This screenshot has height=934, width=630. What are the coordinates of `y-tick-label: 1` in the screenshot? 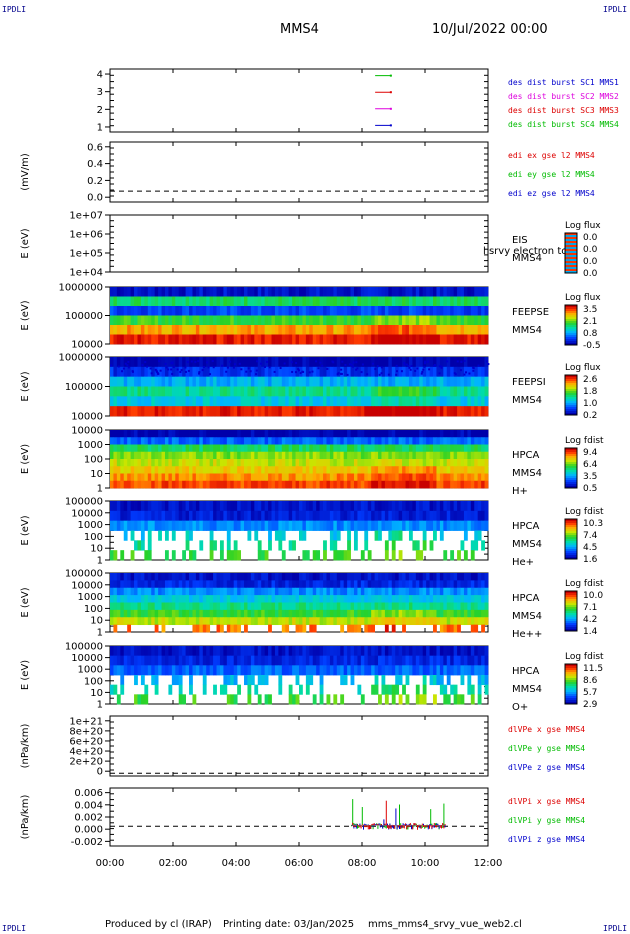 It's located at (100, 561).